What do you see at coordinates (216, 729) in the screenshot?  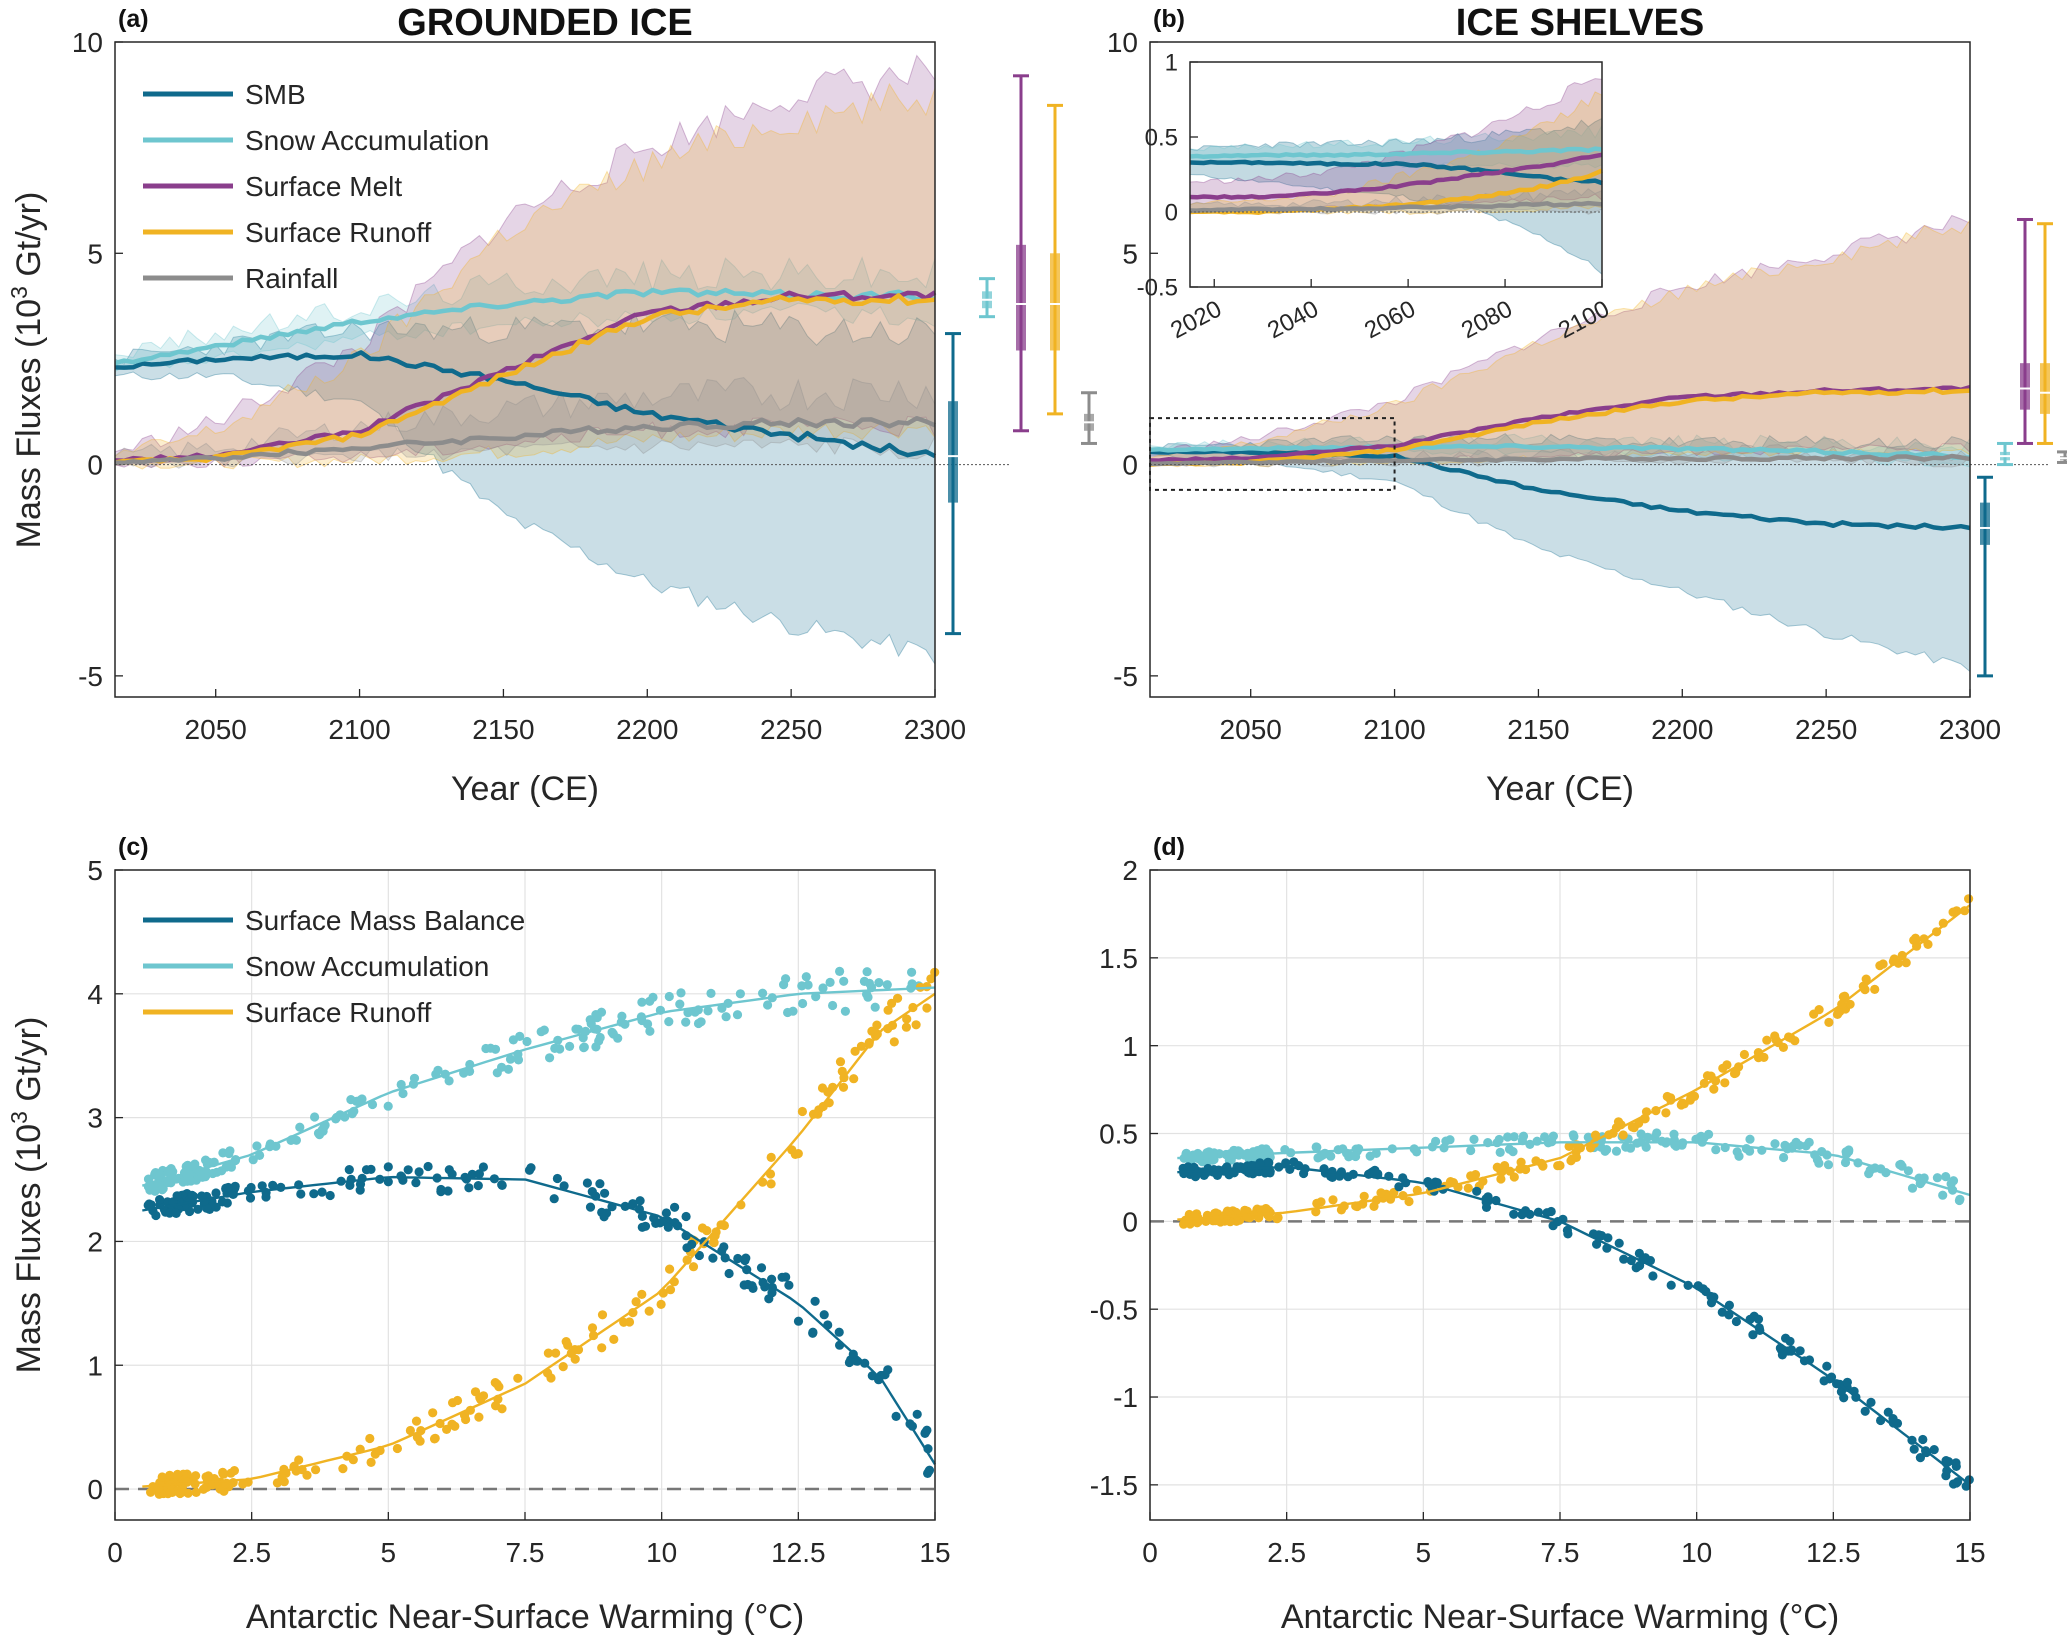 I see `panel-a-x-tick-label: 2050` at bounding box center [216, 729].